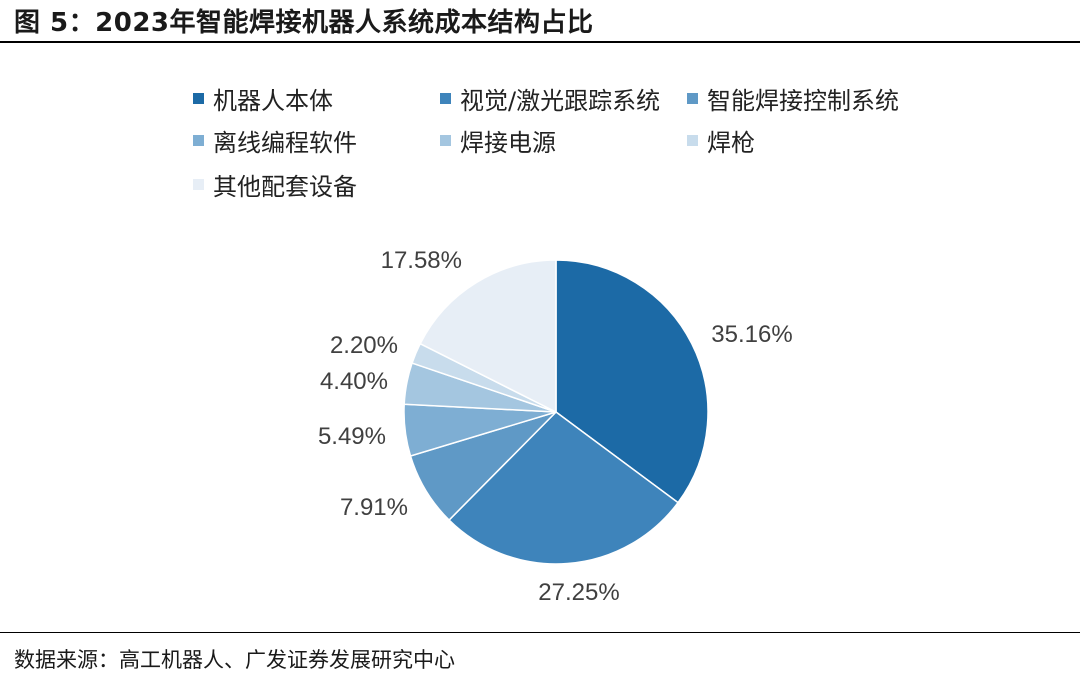  Describe the element at coordinates (564, 488) in the screenshot. I see `slice-vision-tracking` at that location.